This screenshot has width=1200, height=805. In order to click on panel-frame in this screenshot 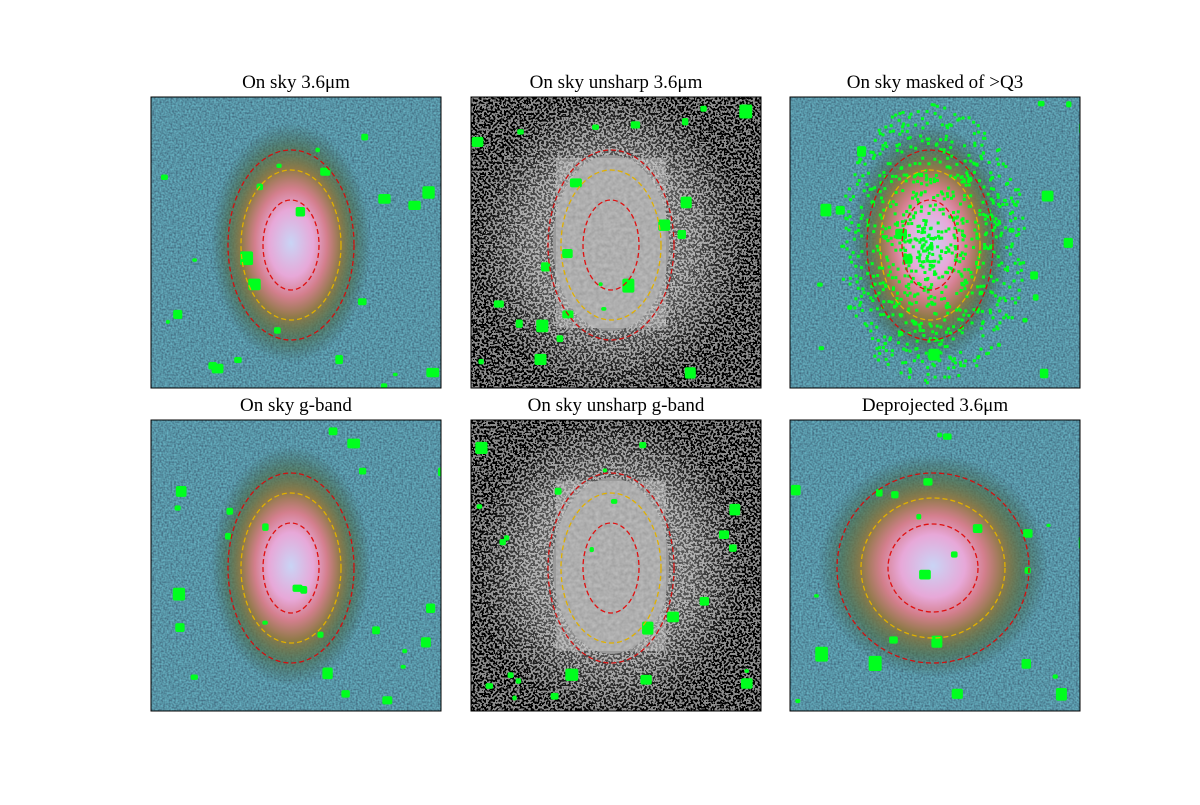, I will do `click(296, 242)`.